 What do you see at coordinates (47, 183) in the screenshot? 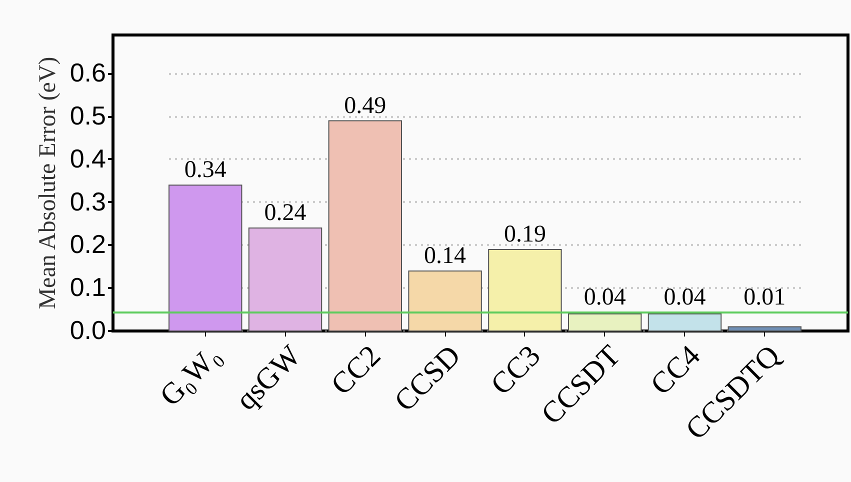
I see `y-axis-title: Mean Absolute Error (eV)` at bounding box center [47, 183].